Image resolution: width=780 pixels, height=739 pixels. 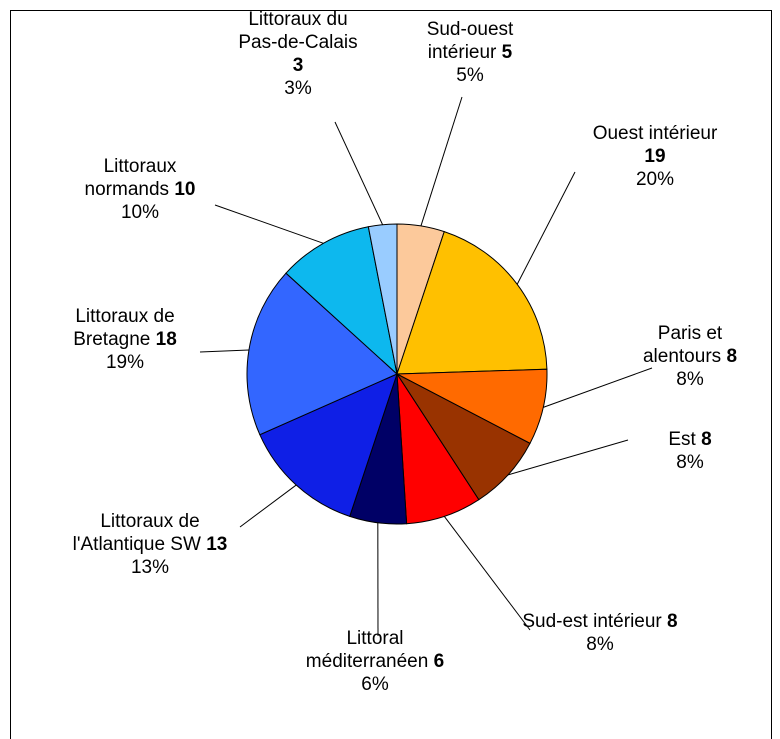 I want to click on value-label: 18, so click(x=166, y=339).